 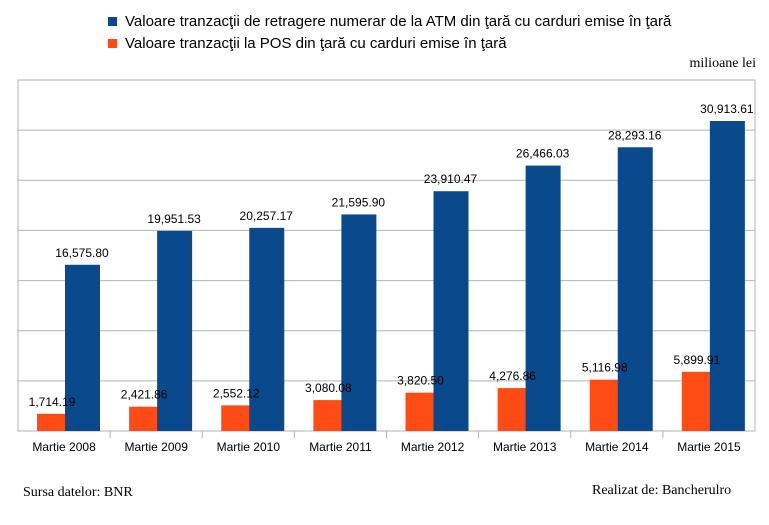 I want to click on data-label-atm: 21,595.90, so click(x=359, y=202).